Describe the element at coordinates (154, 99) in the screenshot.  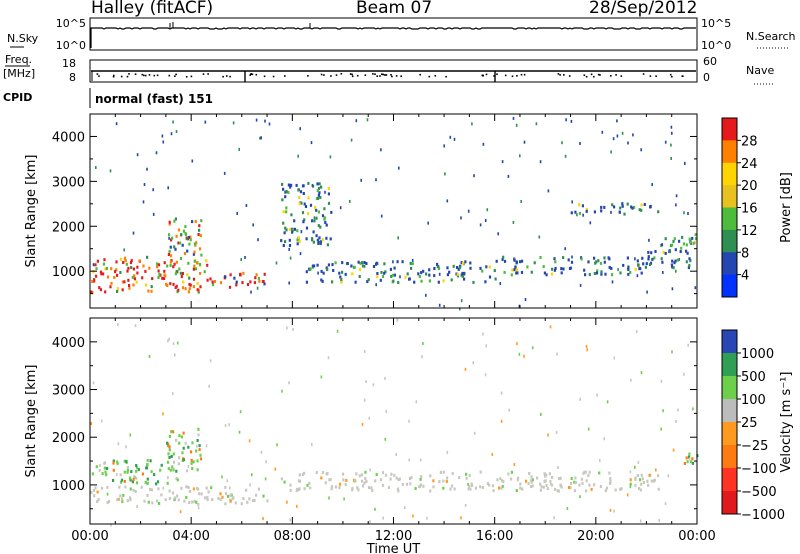
I see `cpid-value: normal (fast) 151` at that location.